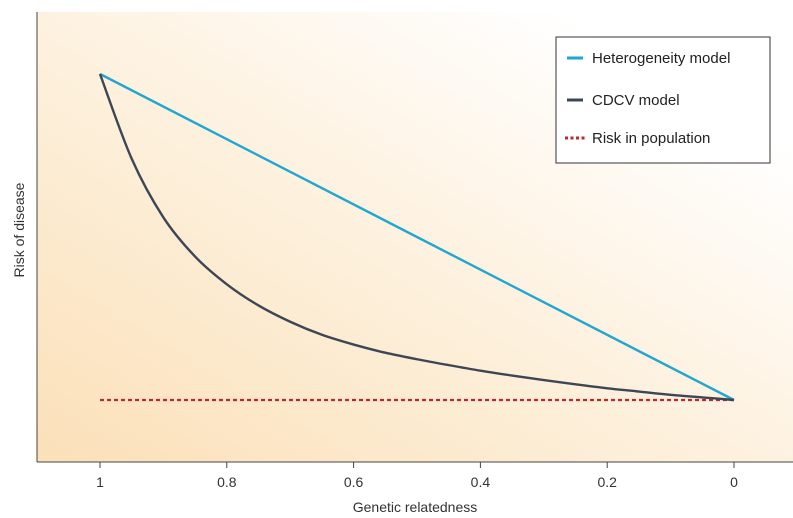  What do you see at coordinates (227, 482) in the screenshot?
I see `x-tick-label: 0.8` at bounding box center [227, 482].